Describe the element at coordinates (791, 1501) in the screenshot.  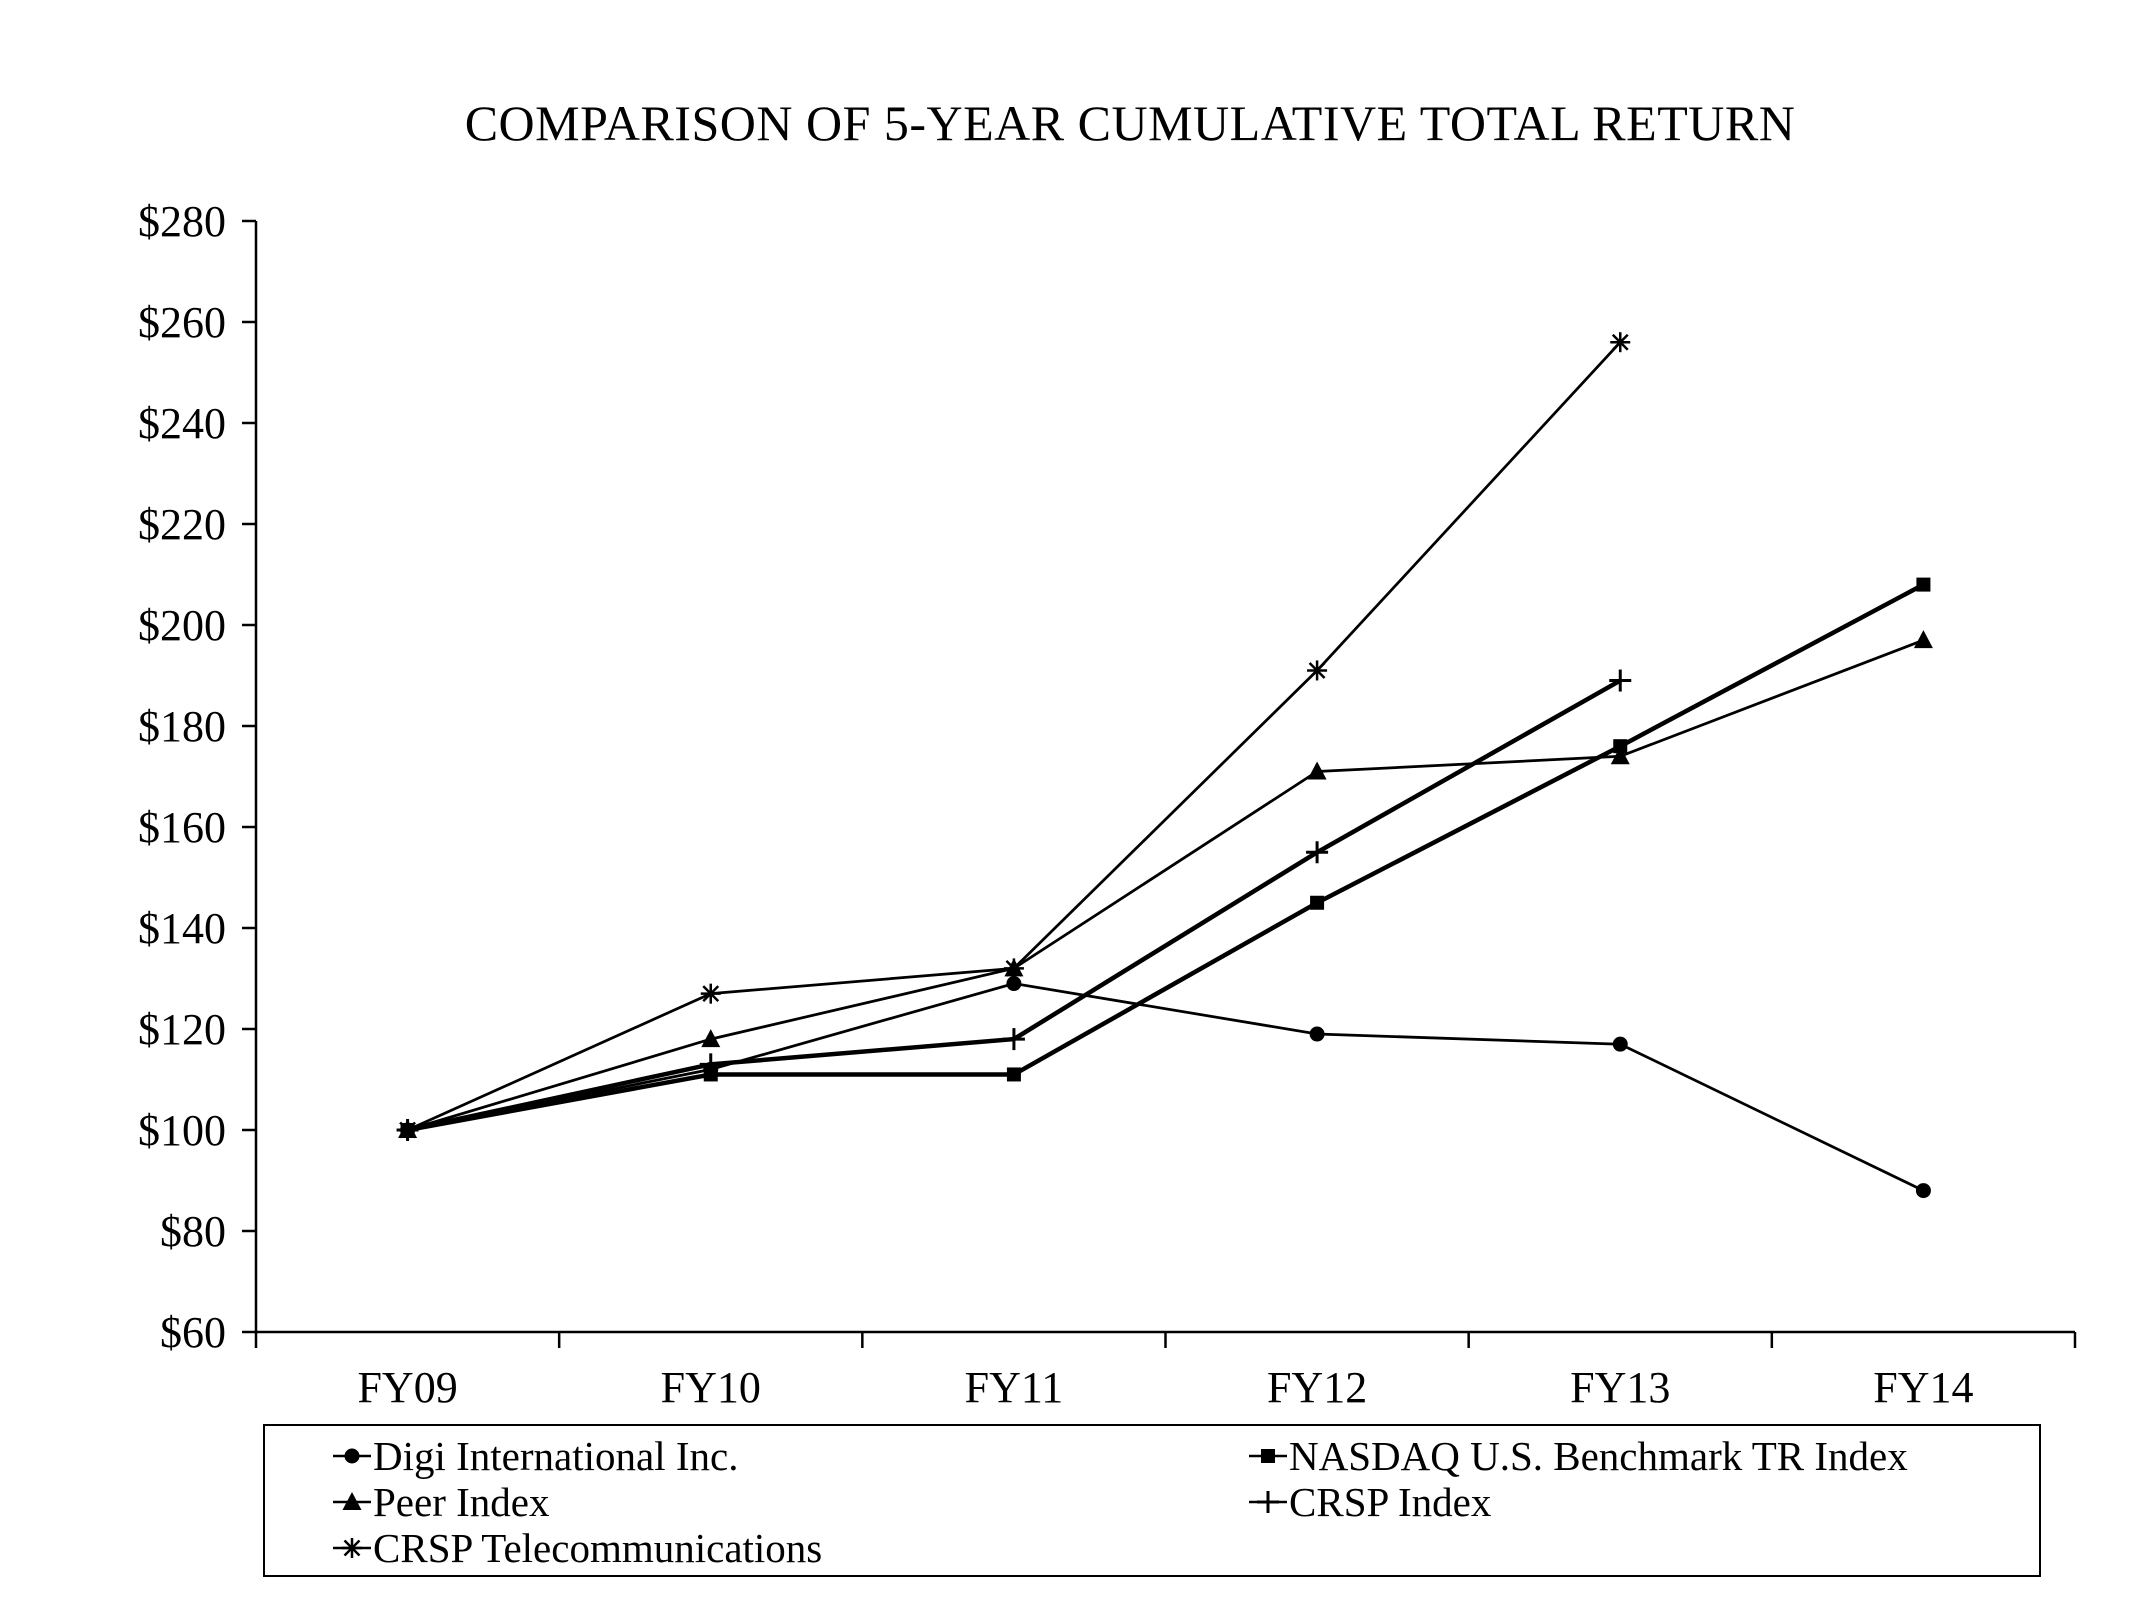
I see `legend-item-peer-index: Peer Index` at that location.